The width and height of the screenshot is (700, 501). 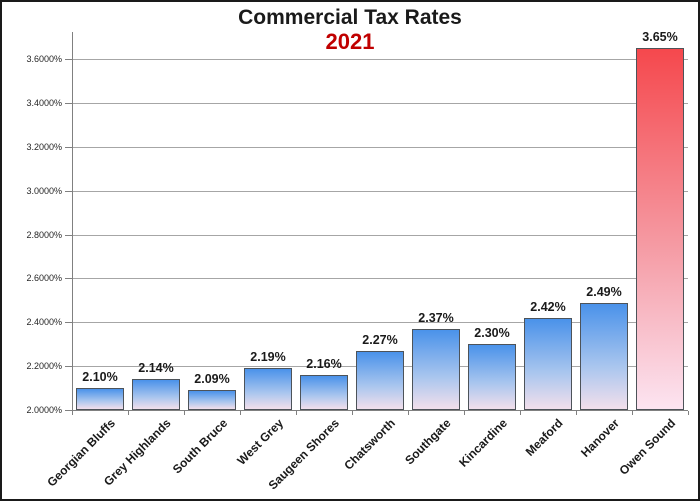 I want to click on y-tick-label: 2.8000%, so click(x=44, y=235).